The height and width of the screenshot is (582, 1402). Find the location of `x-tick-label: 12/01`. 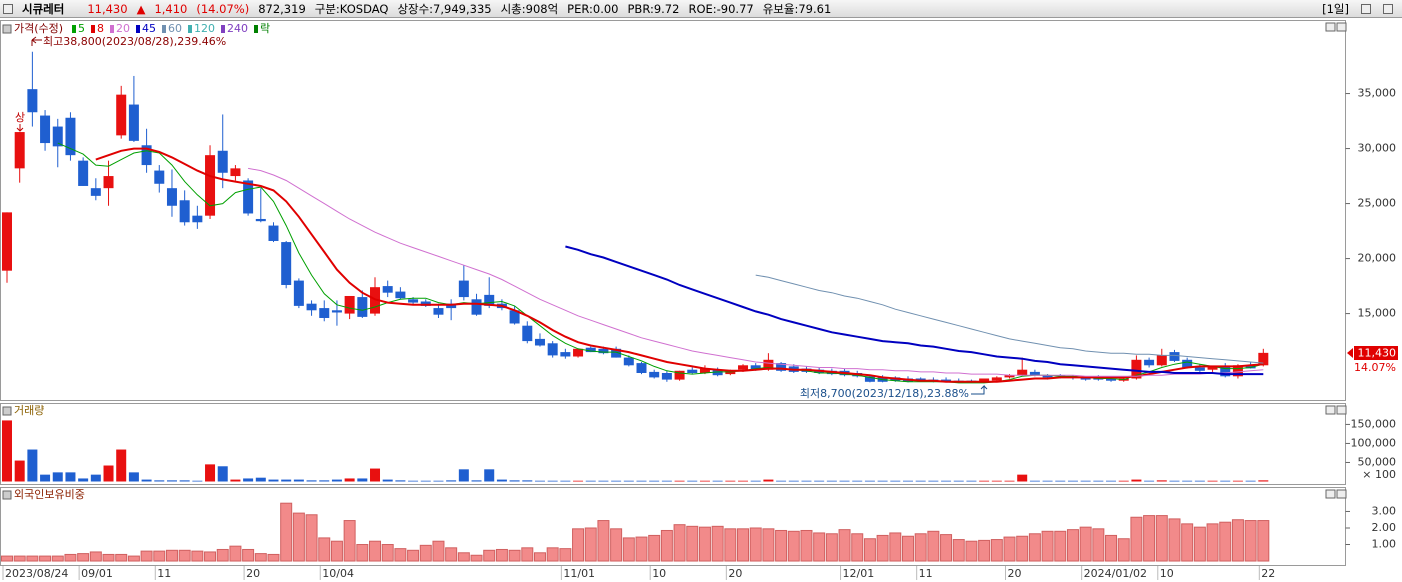

x-tick-label: 12/01 is located at coordinates (859, 573).